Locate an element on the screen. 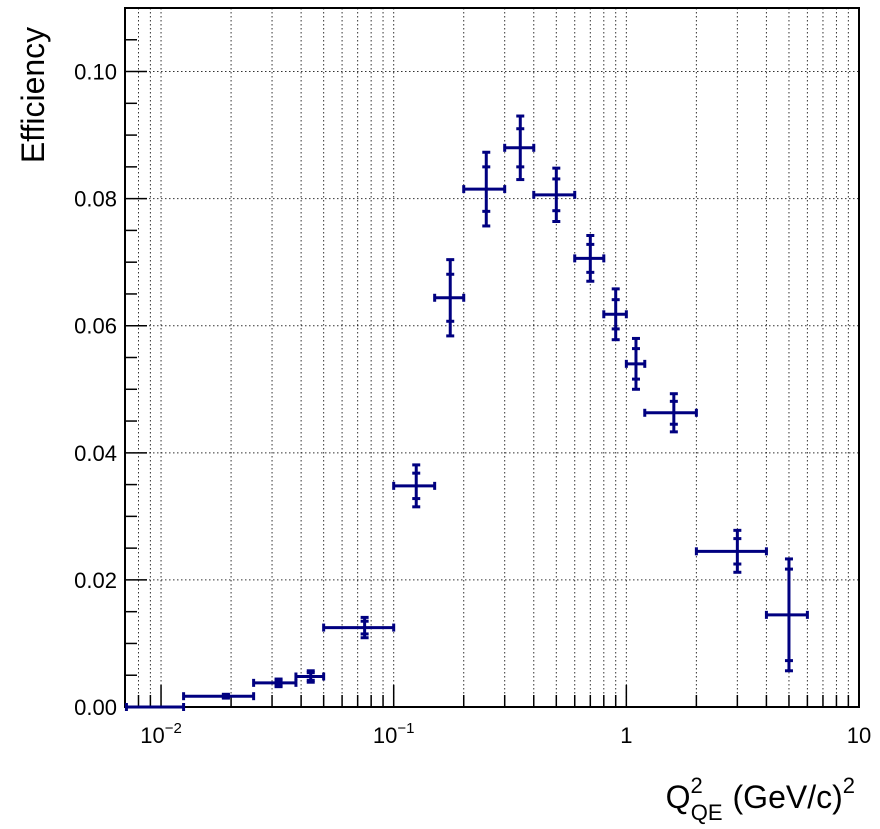 Image resolution: width=880 pixels, height=829 pixels. x-tick-label: 10 is located at coordinates (859, 735).